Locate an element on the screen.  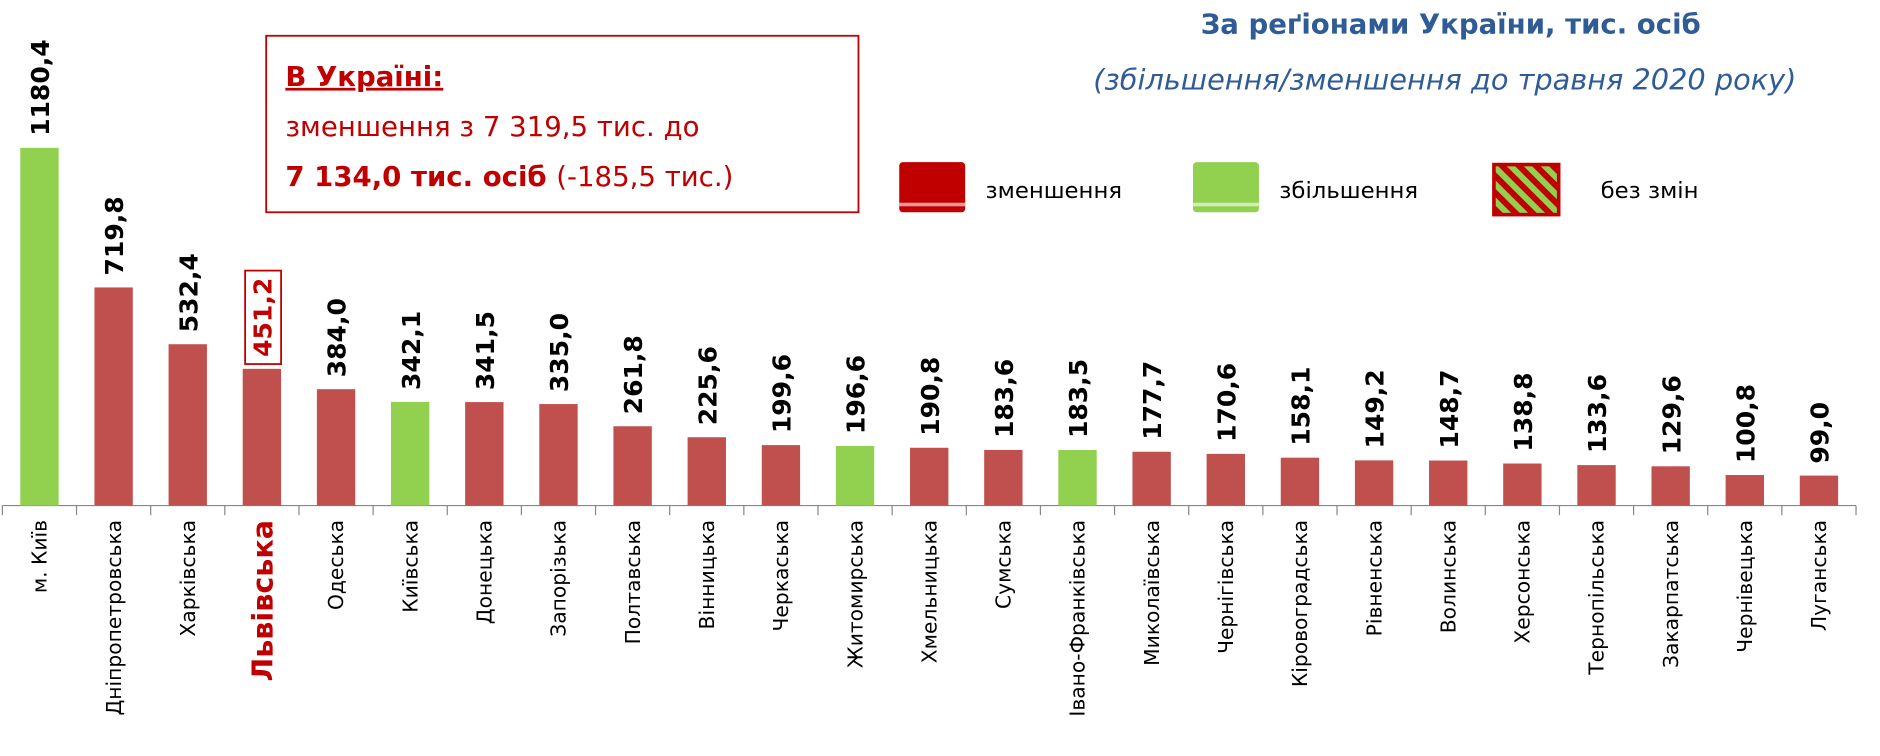
annotation-line: 7 134,0 тис. осіб (-185,5 тис.) is located at coordinates (509, 177).